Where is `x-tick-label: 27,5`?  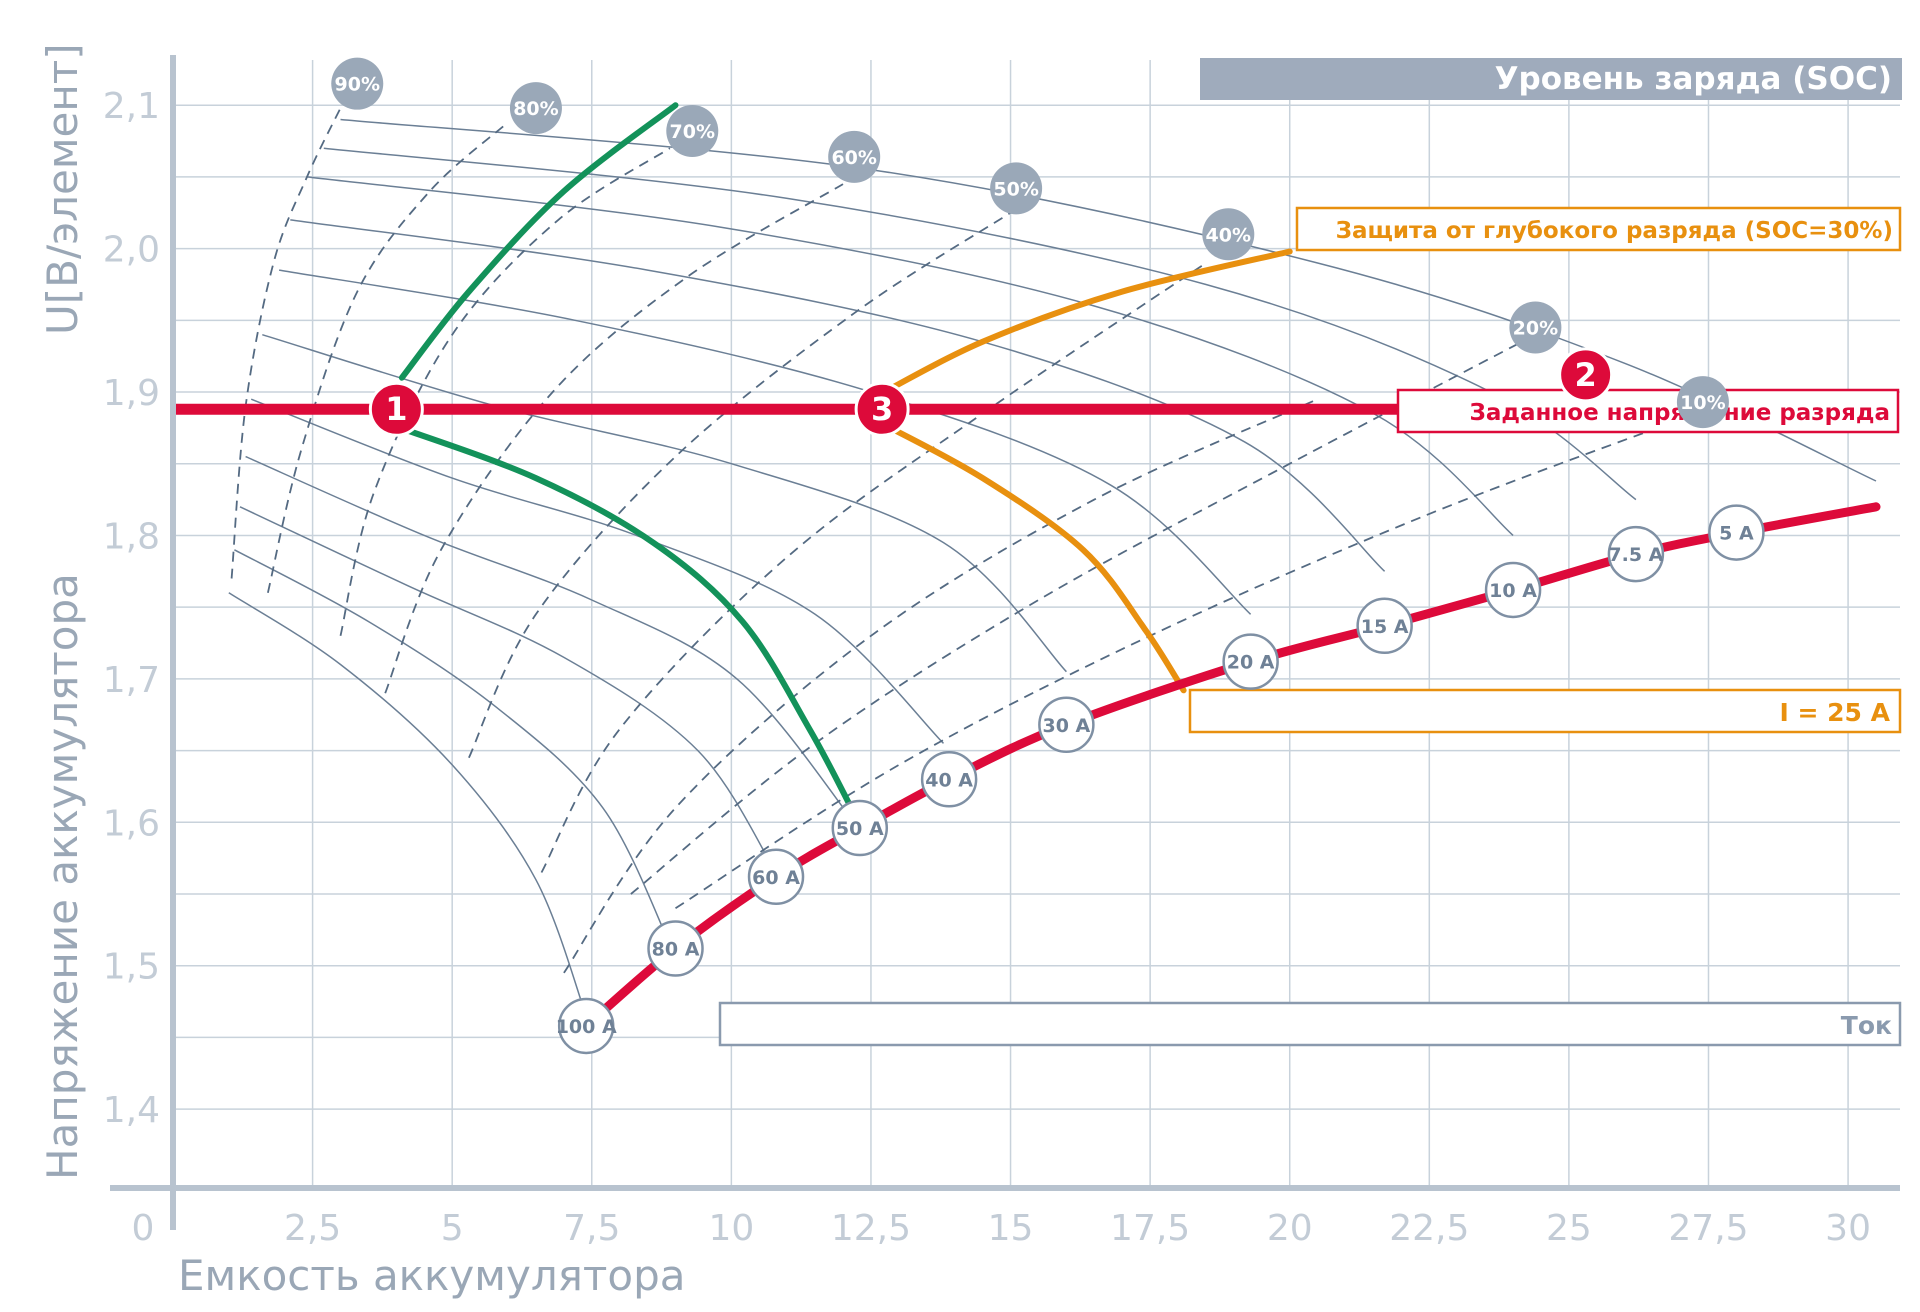
x-tick-label: 27,5 is located at coordinates (1708, 1228).